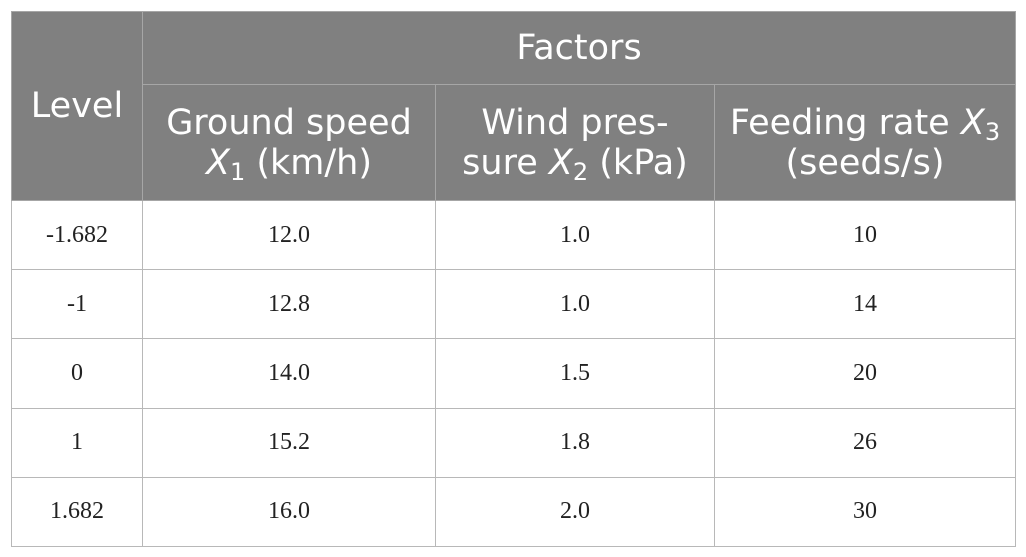  Describe the element at coordinates (865, 512) in the screenshot. I see `feeding-rate-cell: 30` at that location.